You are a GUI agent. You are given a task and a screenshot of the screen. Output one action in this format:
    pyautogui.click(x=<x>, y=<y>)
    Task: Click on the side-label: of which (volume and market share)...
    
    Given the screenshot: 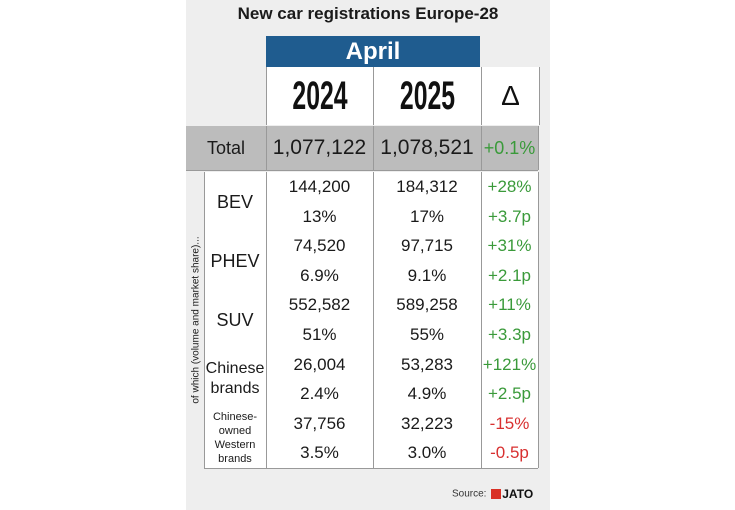 What is the action you would take?
    pyautogui.click(x=196, y=320)
    